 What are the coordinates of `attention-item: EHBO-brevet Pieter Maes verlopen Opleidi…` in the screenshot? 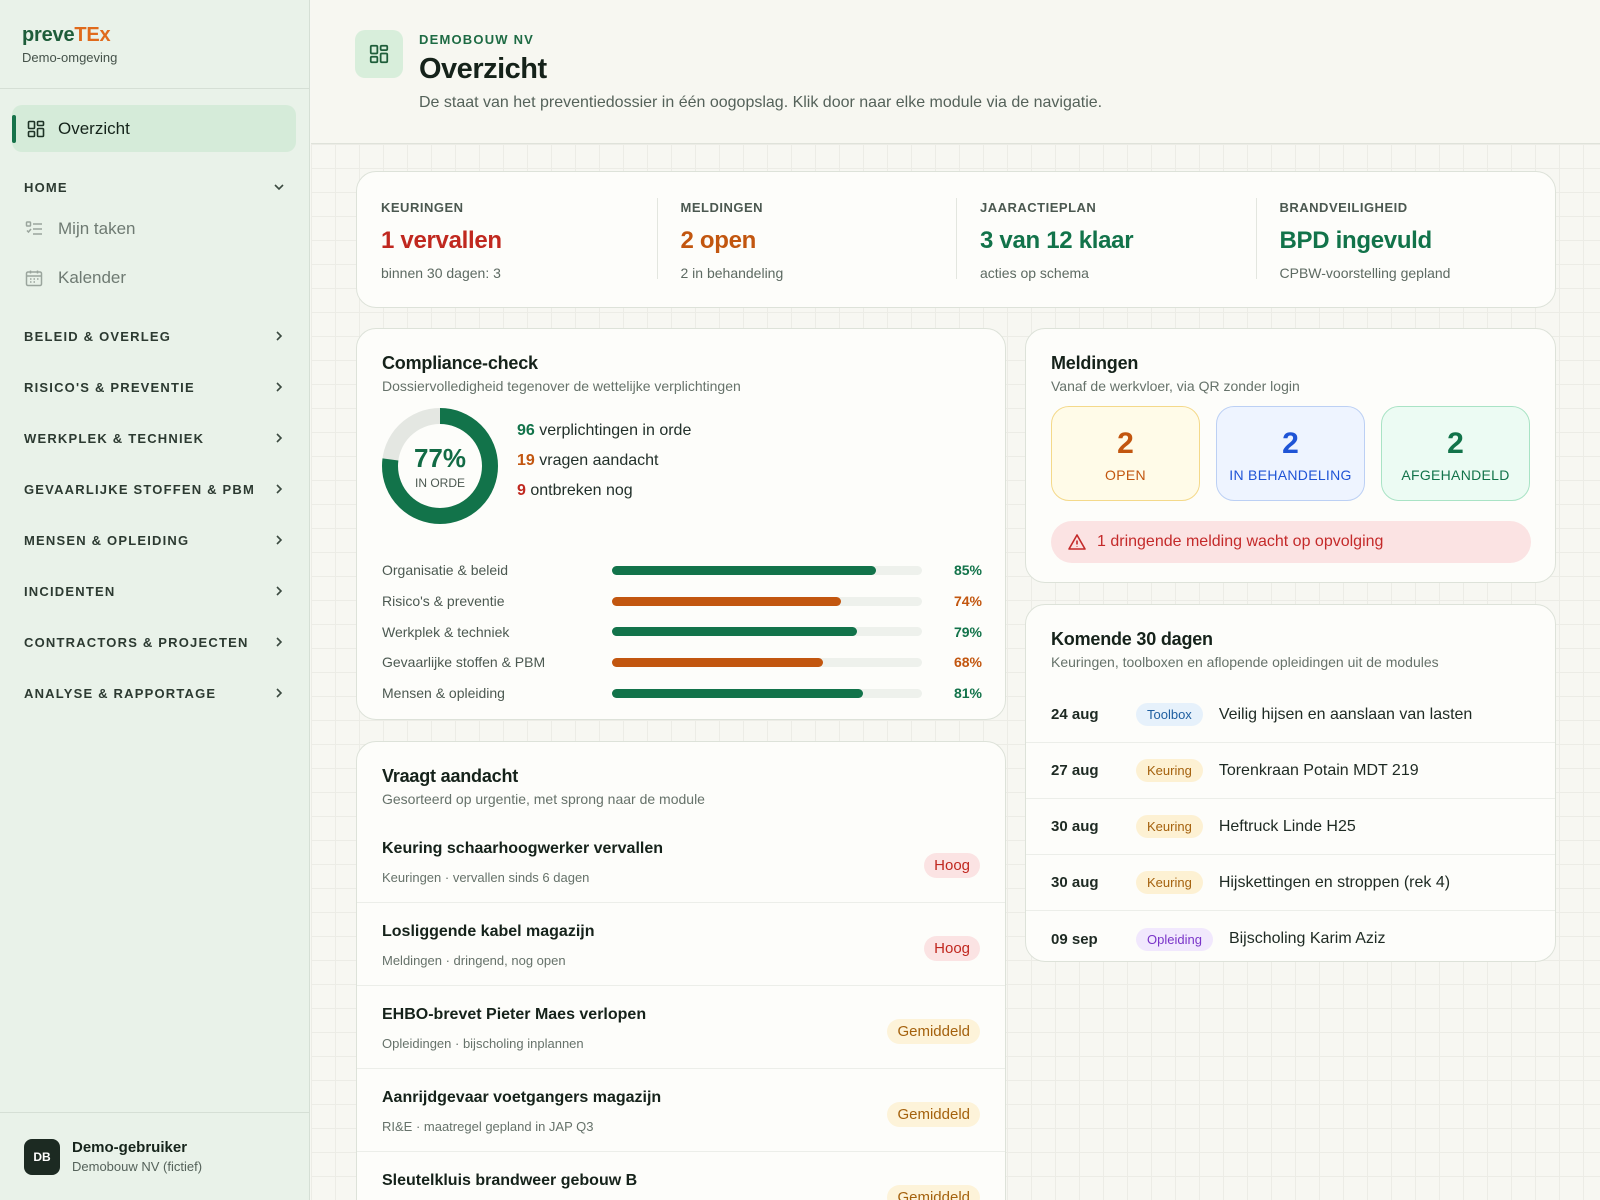 It's located at (681, 1027).